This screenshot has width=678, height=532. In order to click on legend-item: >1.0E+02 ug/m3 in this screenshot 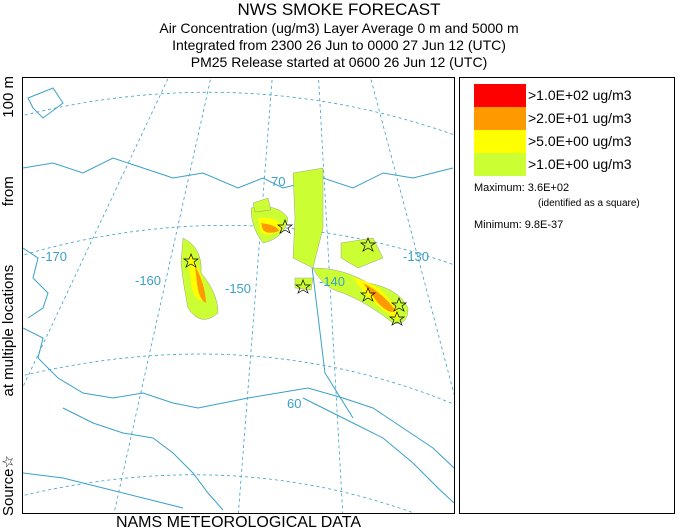, I will do `click(572, 95)`.